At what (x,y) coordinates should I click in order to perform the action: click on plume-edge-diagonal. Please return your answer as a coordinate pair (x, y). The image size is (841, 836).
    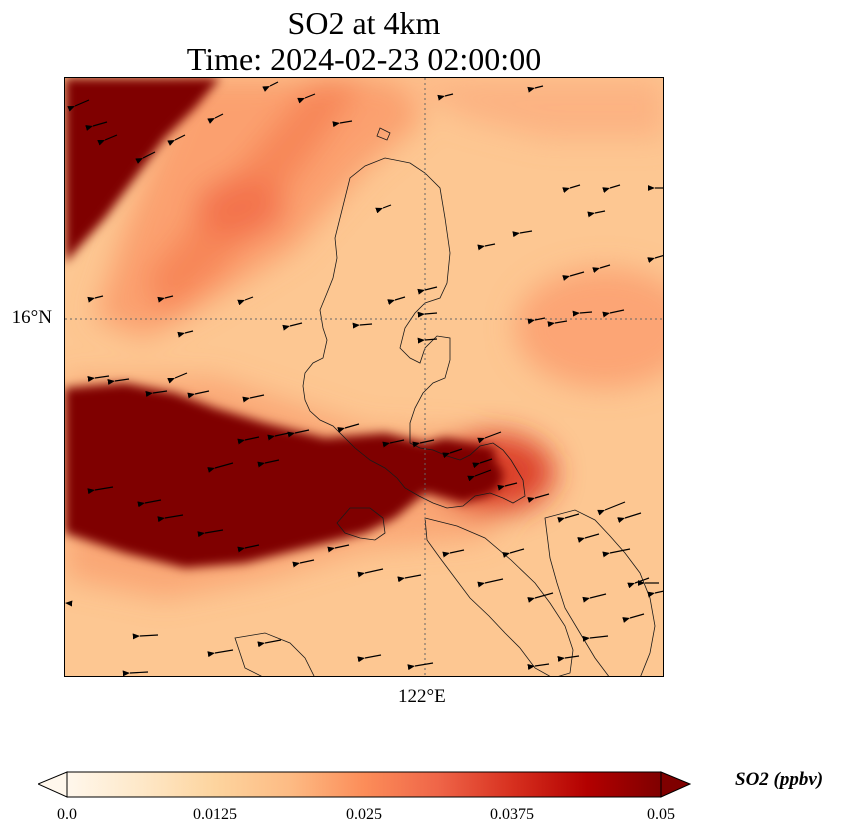
    Looking at the image, I should click on (255, 198).